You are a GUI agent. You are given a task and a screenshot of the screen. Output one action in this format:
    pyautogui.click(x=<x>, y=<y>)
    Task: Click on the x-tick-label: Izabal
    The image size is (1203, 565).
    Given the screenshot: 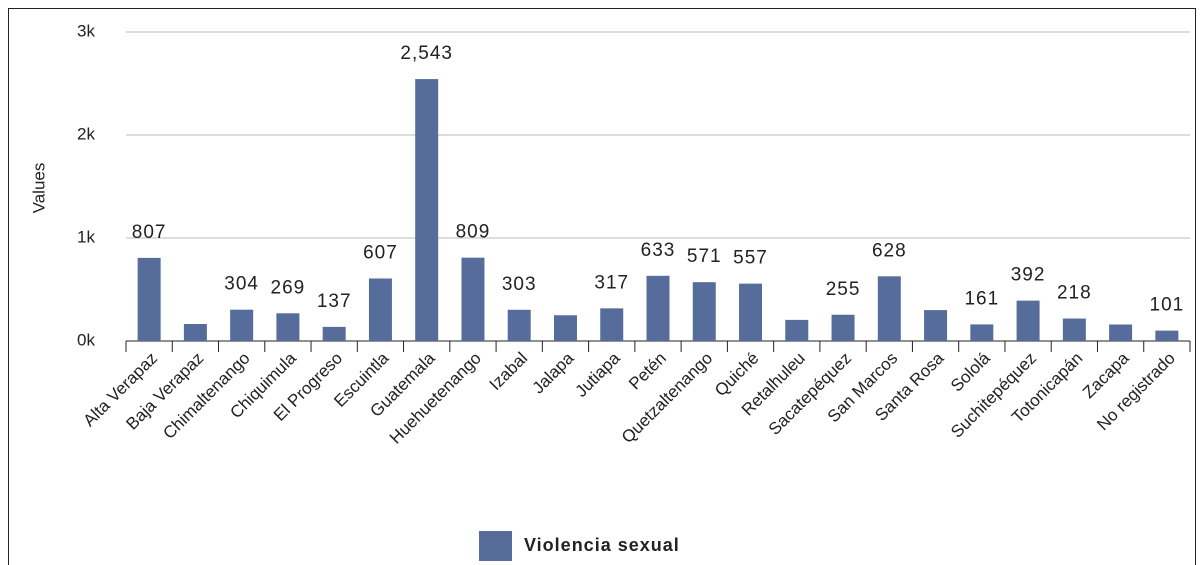 What is the action you would take?
    pyautogui.click(x=509, y=372)
    